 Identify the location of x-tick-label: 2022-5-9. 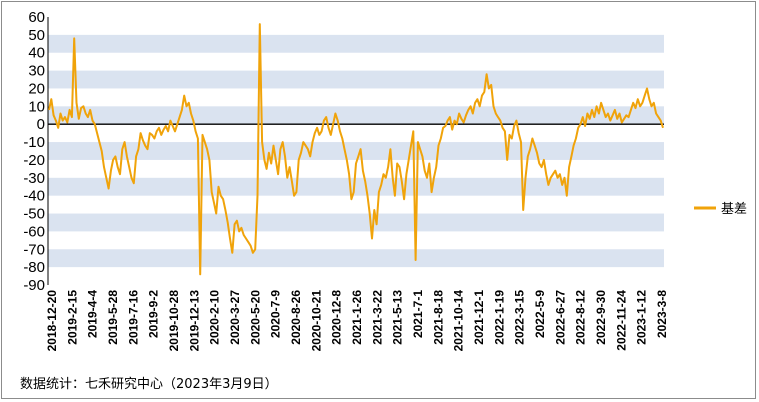
(540, 314).